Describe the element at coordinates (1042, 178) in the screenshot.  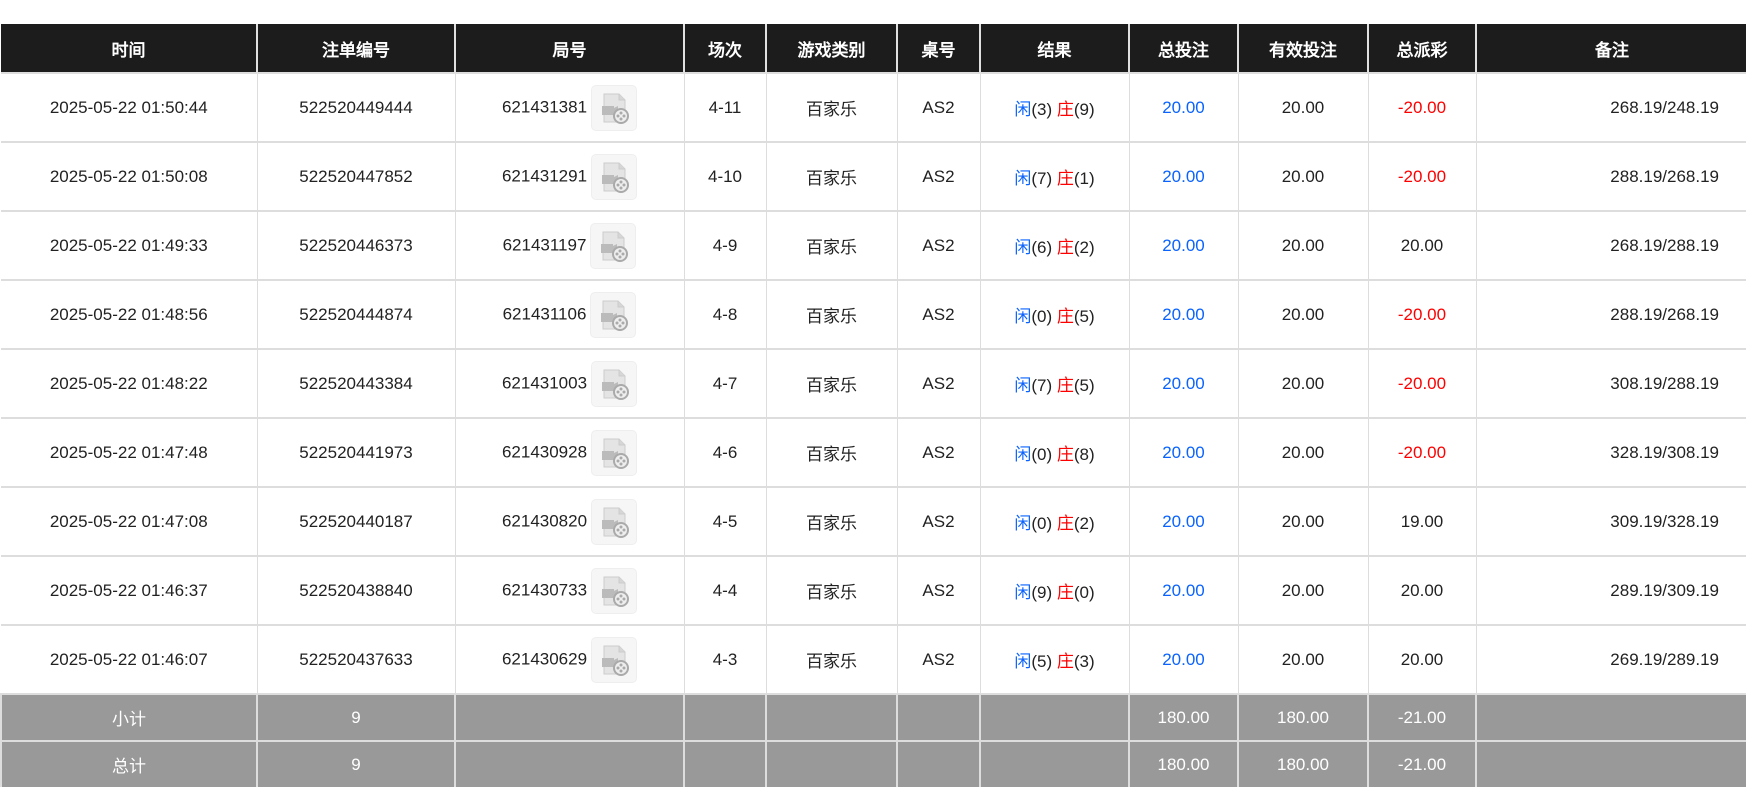
I see `player-points: (7)` at that location.